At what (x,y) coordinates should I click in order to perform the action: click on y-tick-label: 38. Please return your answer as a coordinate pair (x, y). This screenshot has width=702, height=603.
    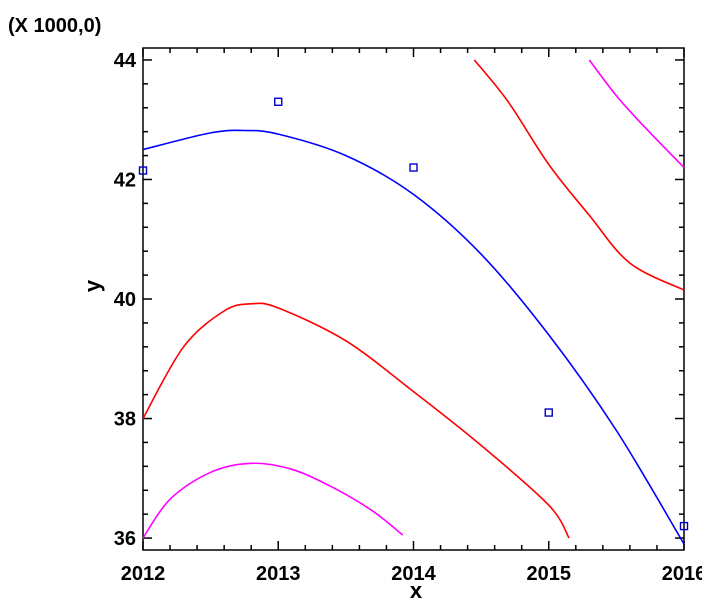
    Looking at the image, I should click on (125, 420).